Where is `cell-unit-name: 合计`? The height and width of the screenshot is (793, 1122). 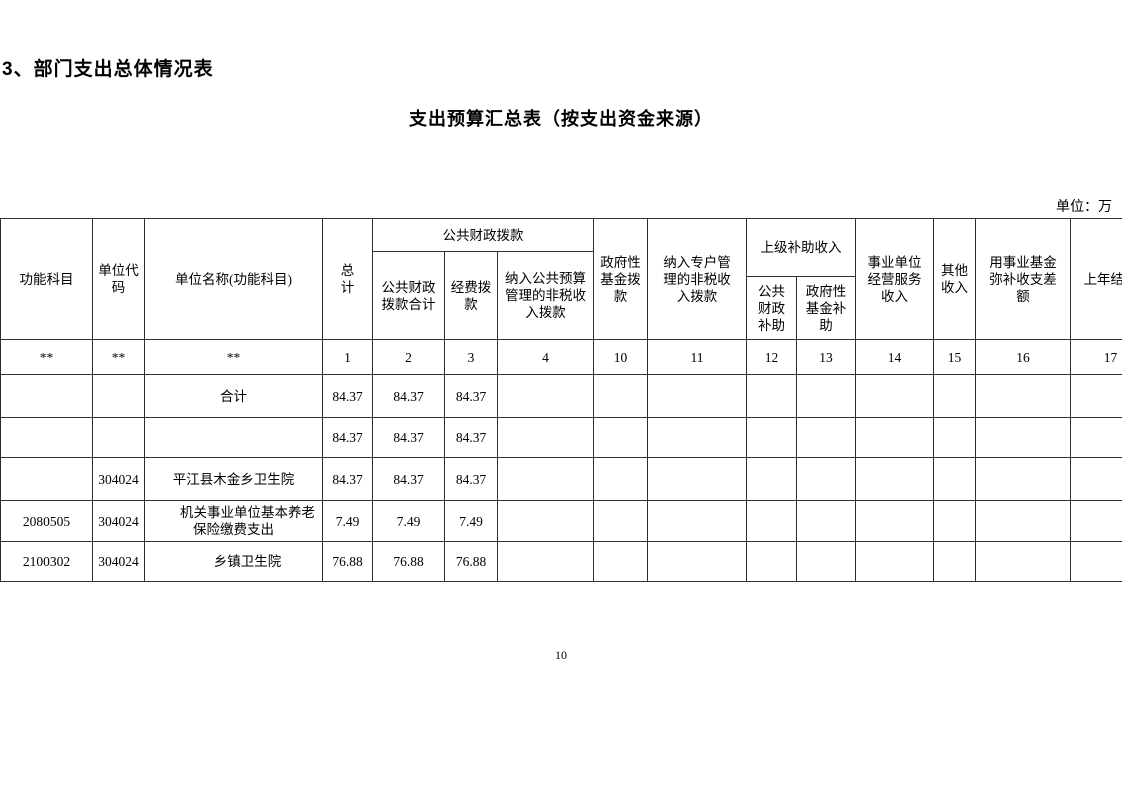
cell-unit-name: 合计 is located at coordinates (233, 396).